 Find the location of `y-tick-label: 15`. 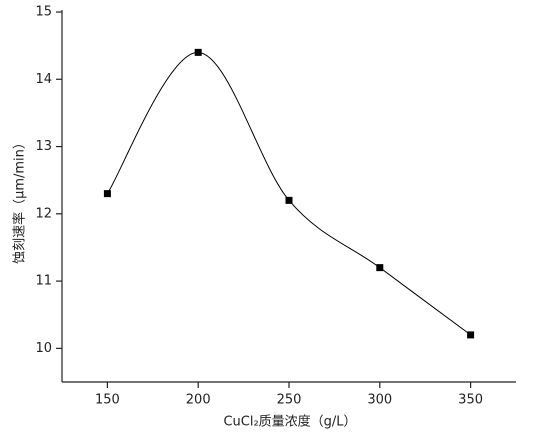

y-tick-label: 15 is located at coordinates (43, 12).